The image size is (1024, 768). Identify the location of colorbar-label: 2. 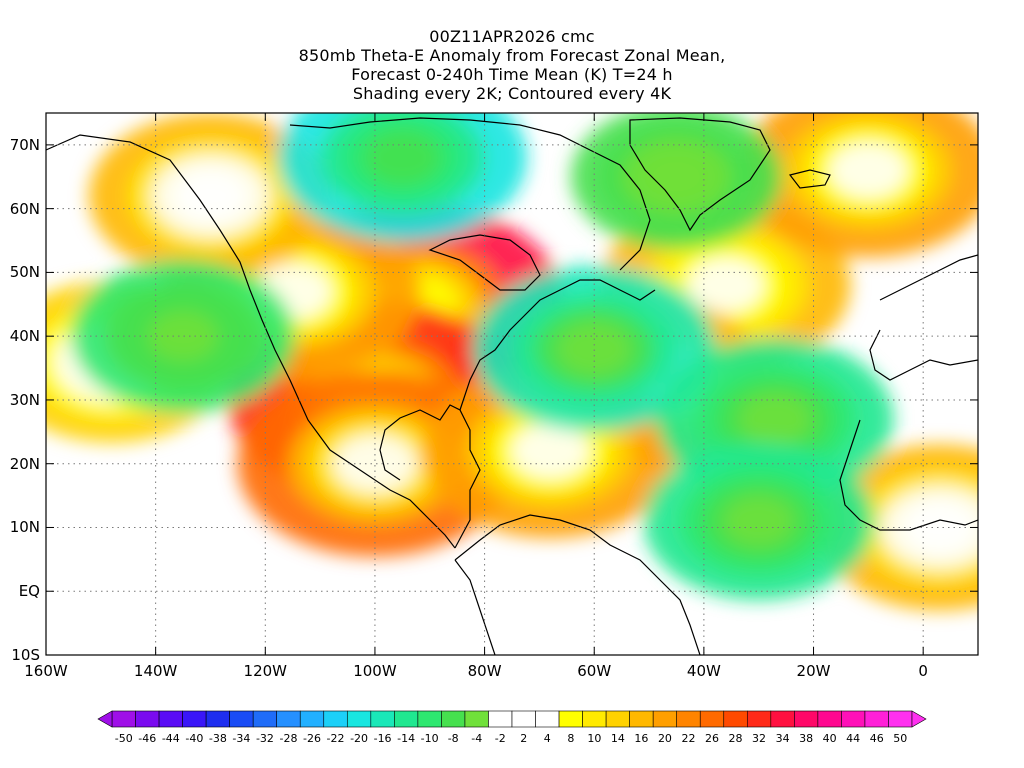
(524, 738).